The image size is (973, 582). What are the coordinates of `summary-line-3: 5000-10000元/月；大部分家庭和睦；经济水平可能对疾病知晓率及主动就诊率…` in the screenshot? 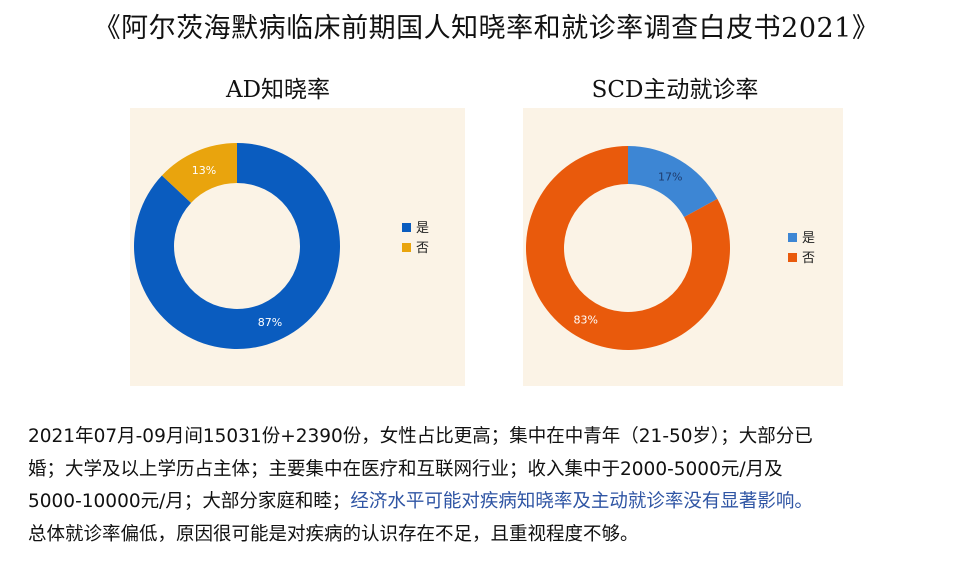 It's located at (495, 502).